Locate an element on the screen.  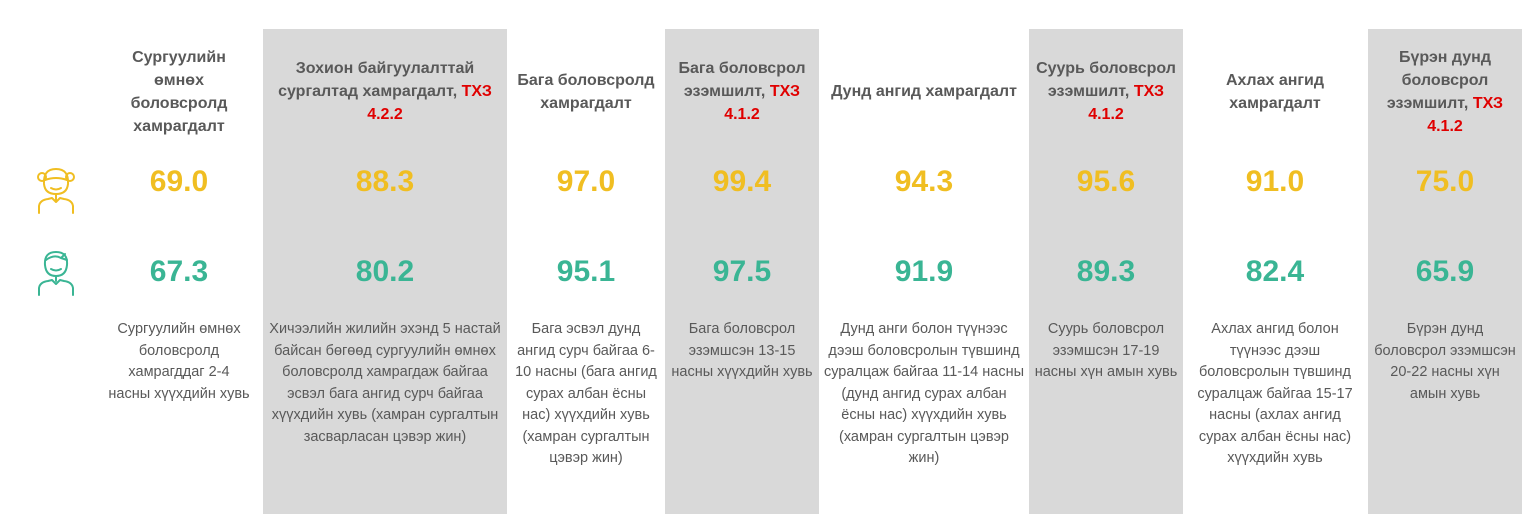
column-title: Дунд ангид хамрагдалт is located at coordinates (924, 91).